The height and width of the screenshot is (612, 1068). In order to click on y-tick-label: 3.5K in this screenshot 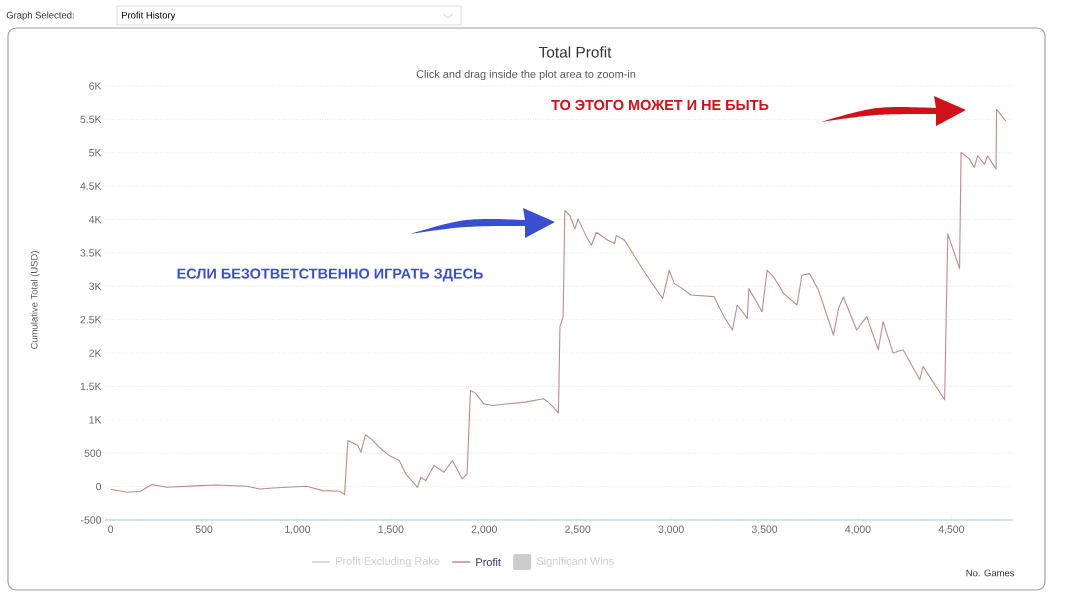, I will do `click(91, 253)`.